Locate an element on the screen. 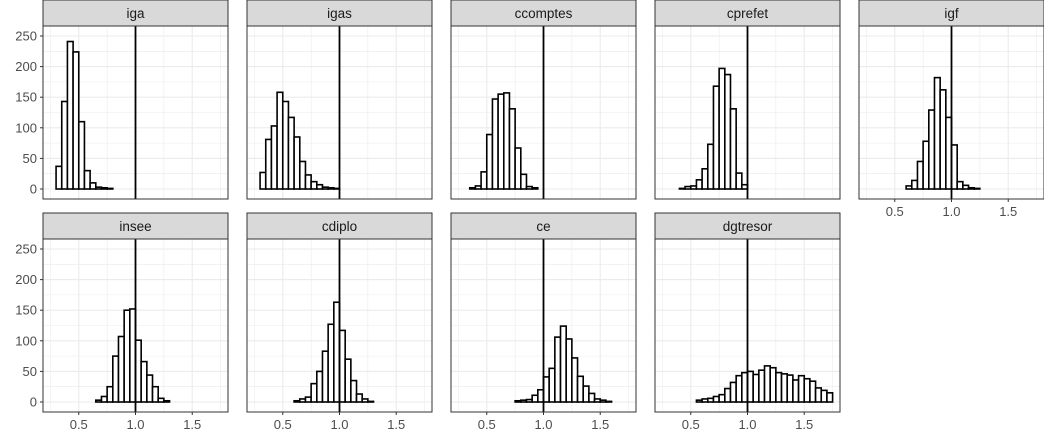 Image resolution: width=1044 pixels, height=443 pixels. y-tick-label: 0 is located at coordinates (33, 402).